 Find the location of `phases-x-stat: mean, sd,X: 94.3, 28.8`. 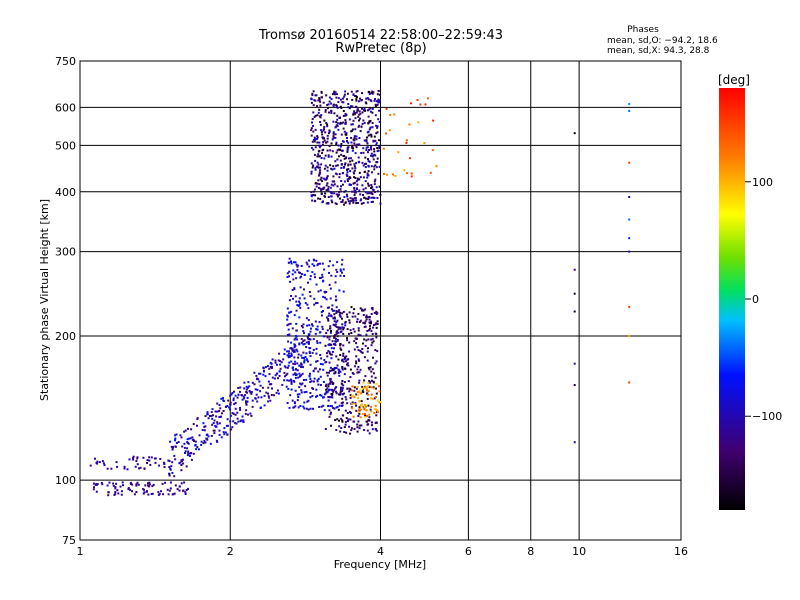

phases-x-stat: mean, sd,X: 94.3, 28.8 is located at coordinates (658, 51).